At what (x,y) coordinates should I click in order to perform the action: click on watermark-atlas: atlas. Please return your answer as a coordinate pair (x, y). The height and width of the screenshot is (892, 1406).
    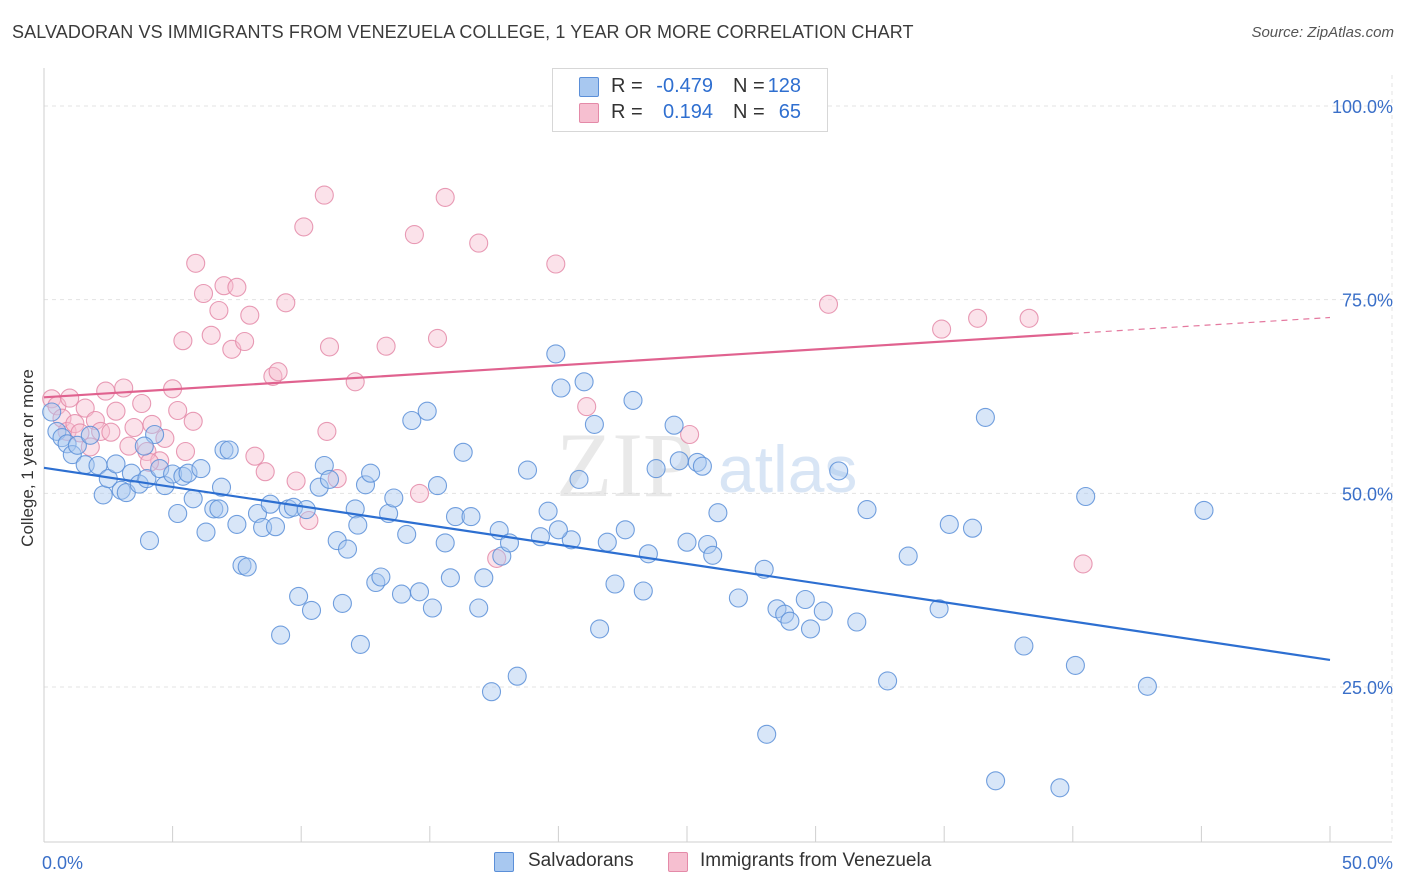
    Looking at the image, I should click on (787, 469).